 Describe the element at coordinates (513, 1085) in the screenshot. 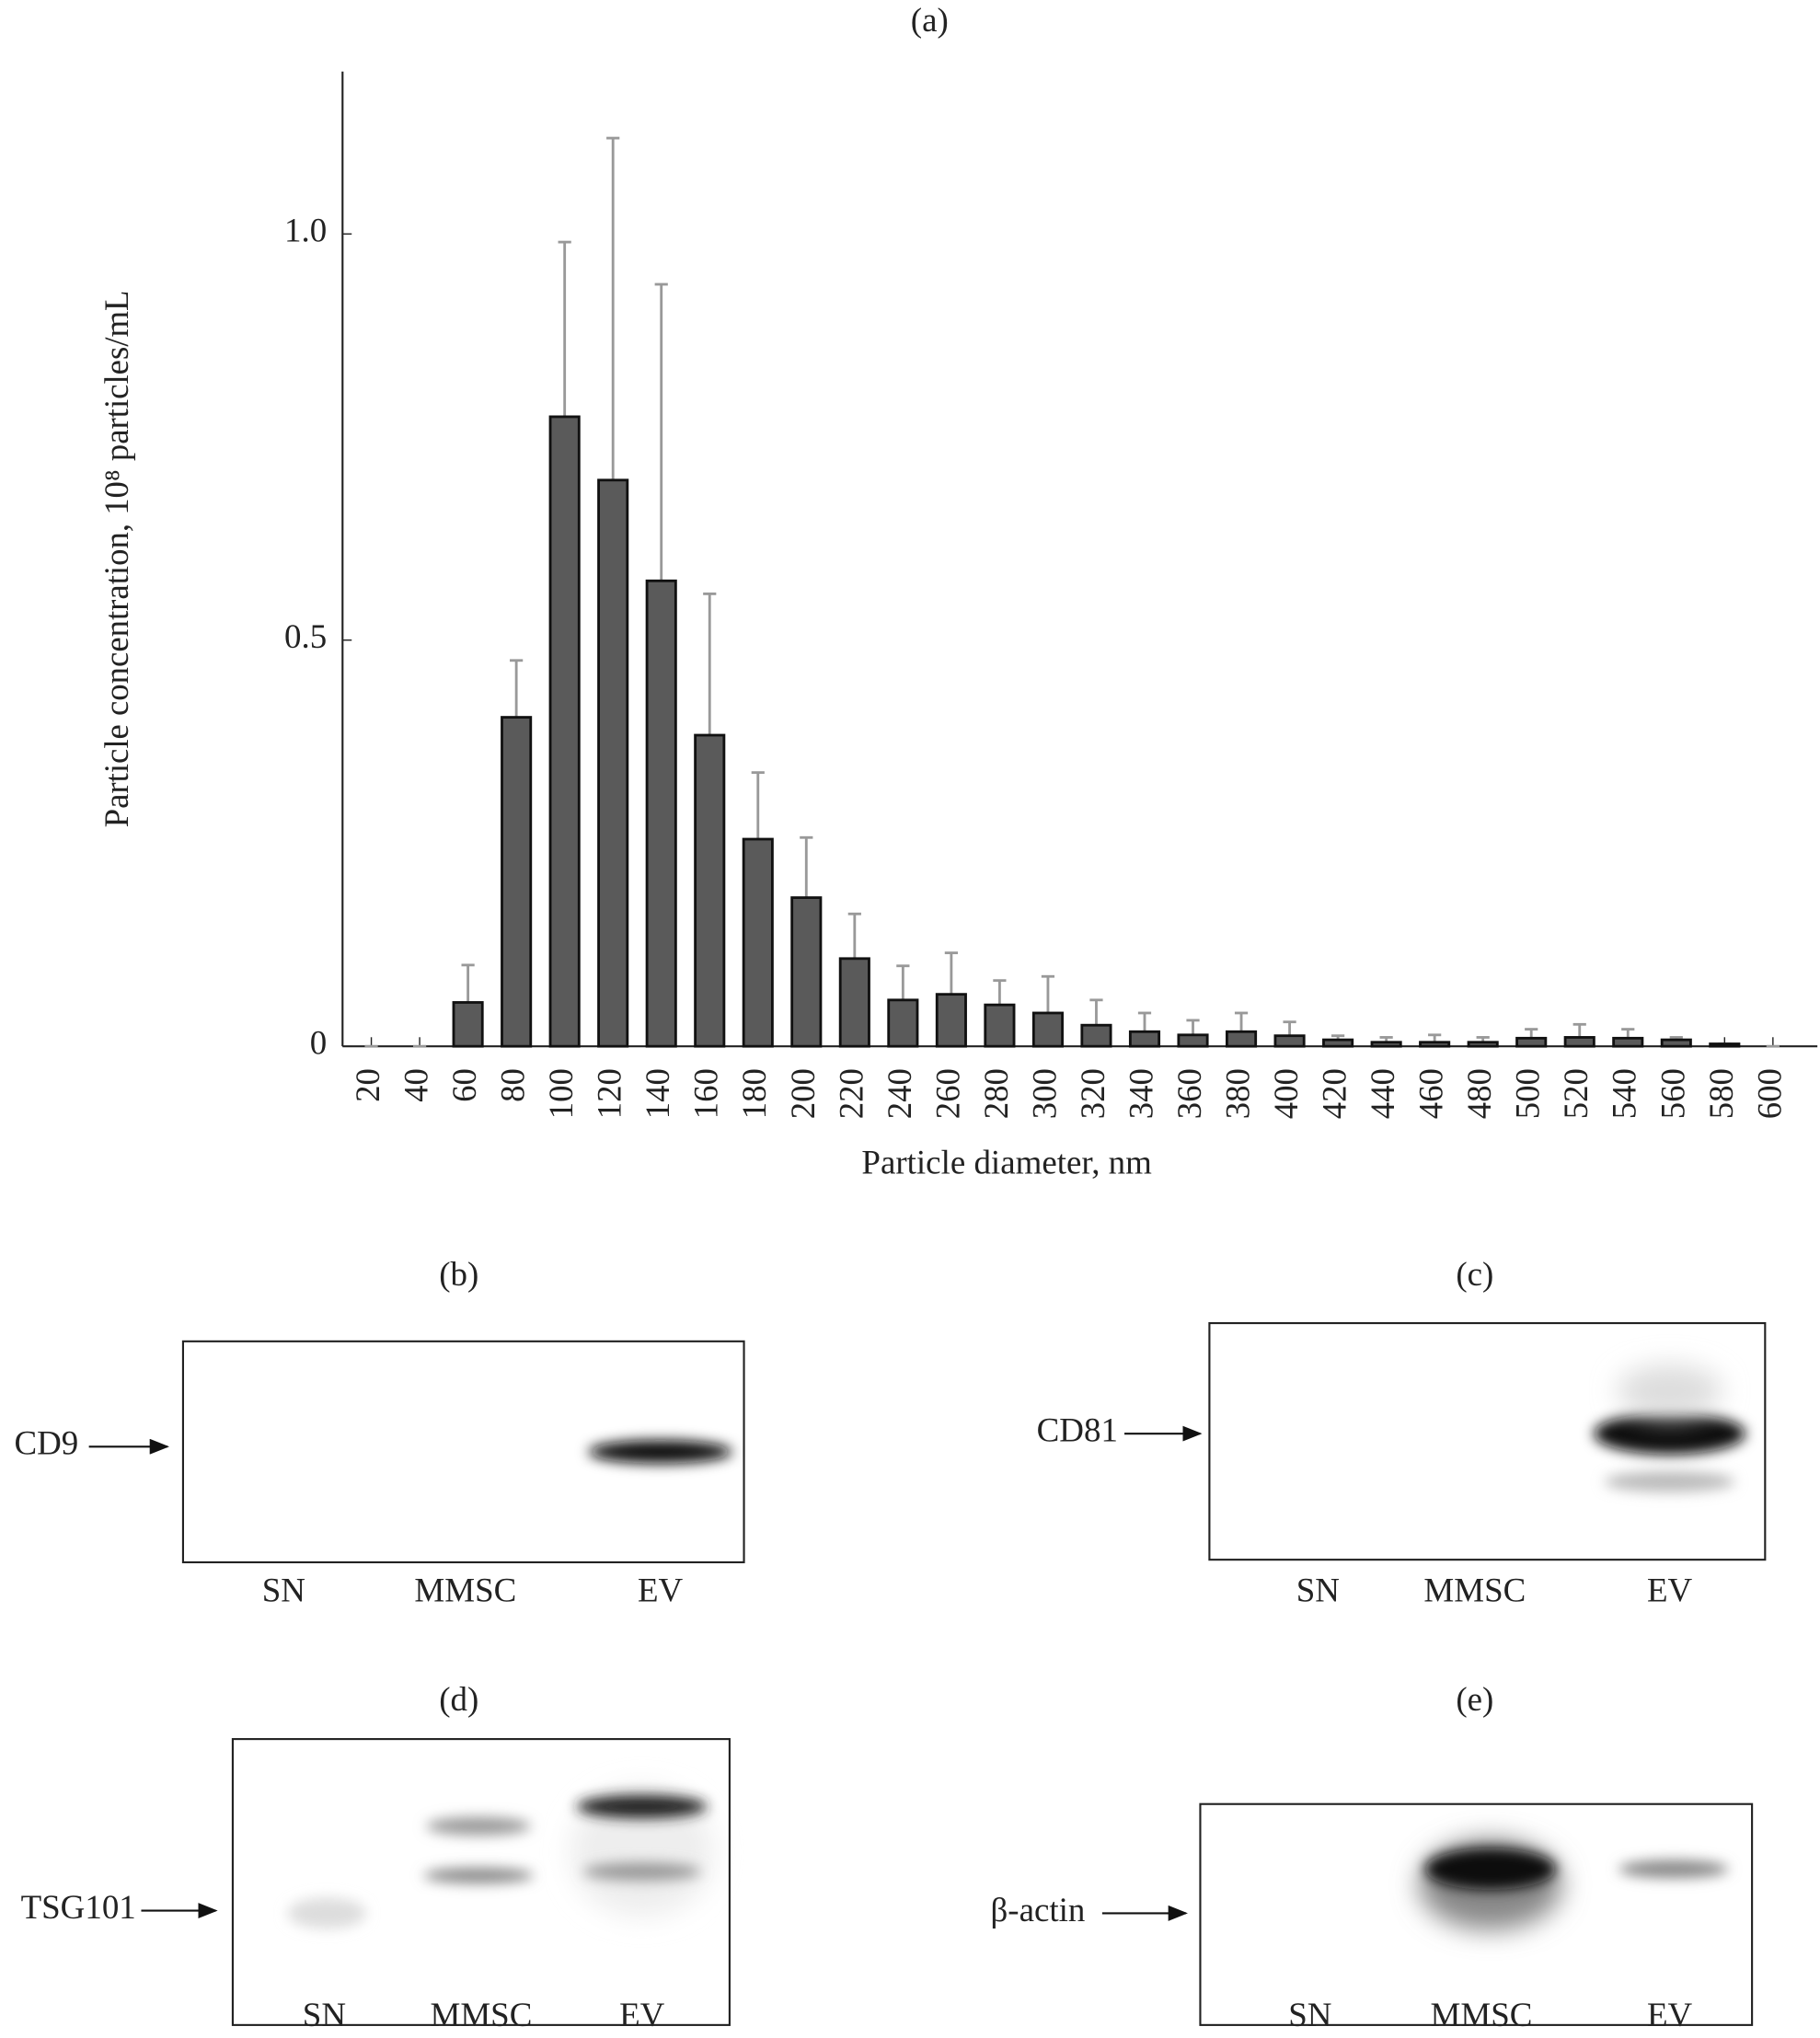

I see `x-tick-label: 80` at that location.